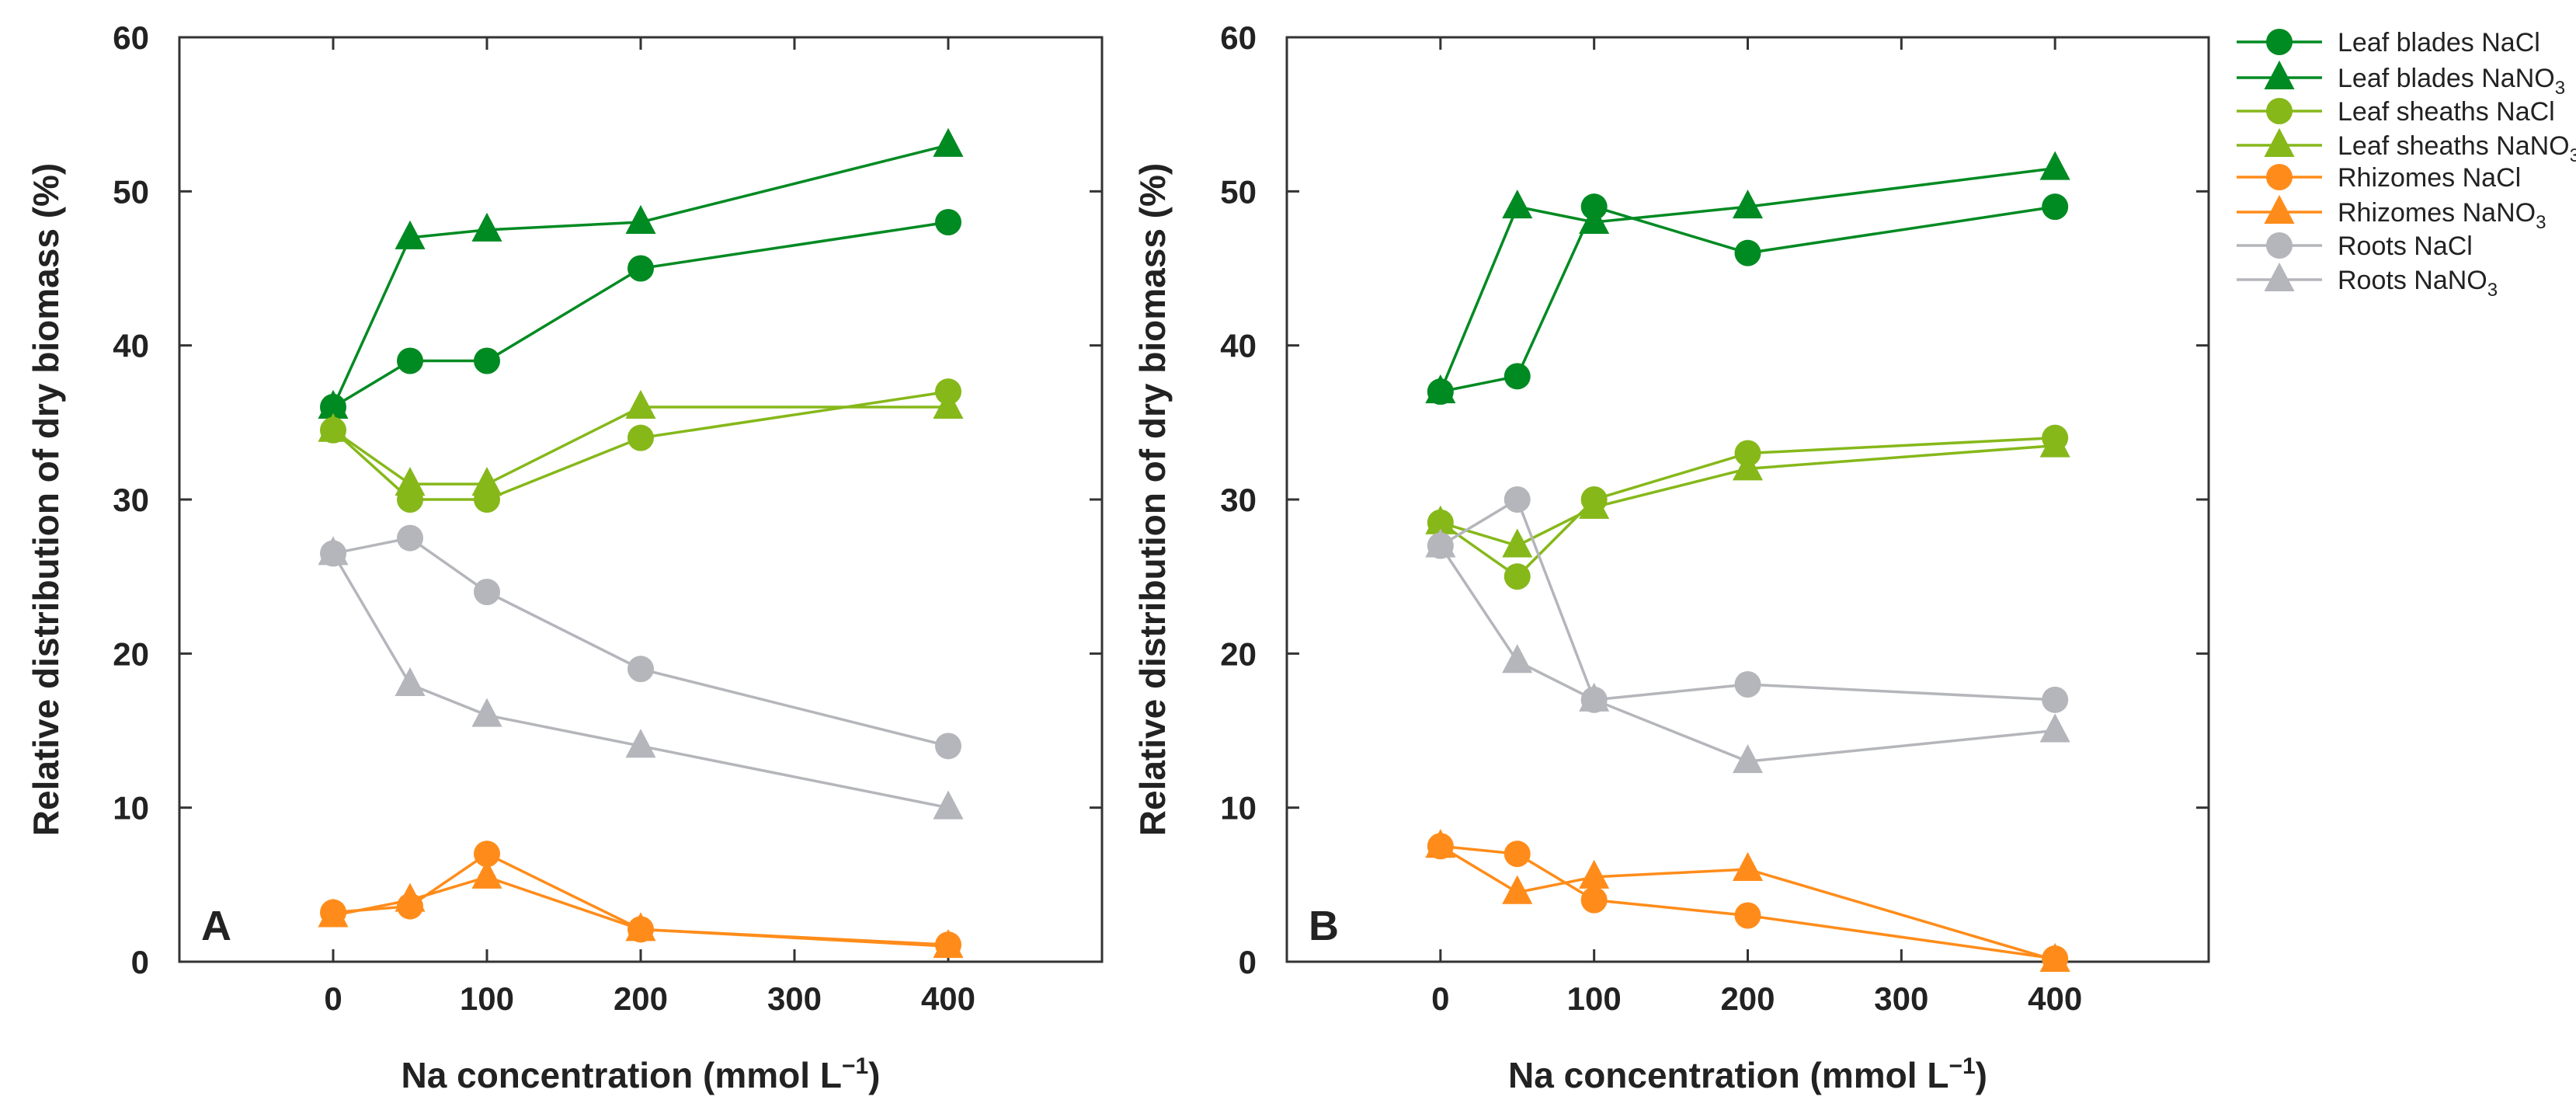 This screenshot has width=2576, height=1100. I want to click on series-leaf-sheaths-nano3, so click(1747, 493).